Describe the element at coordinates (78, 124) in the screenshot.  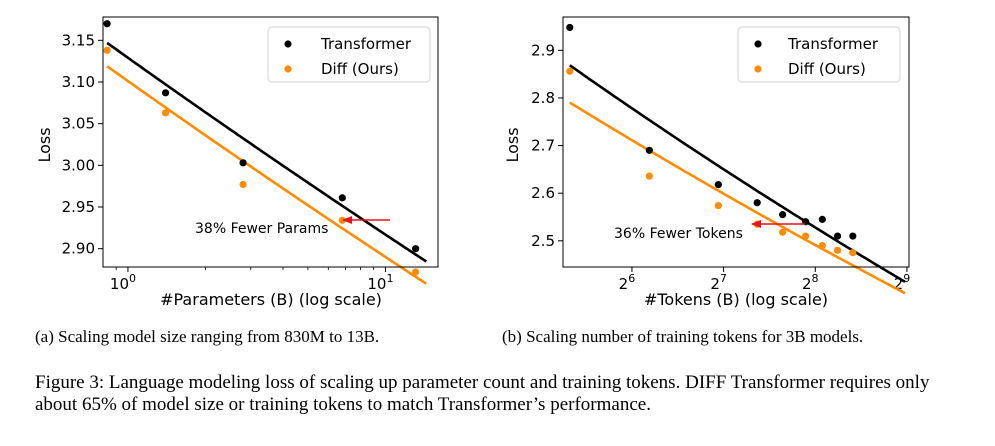
I see `chart-a-y-tick-label: 3.05` at that location.